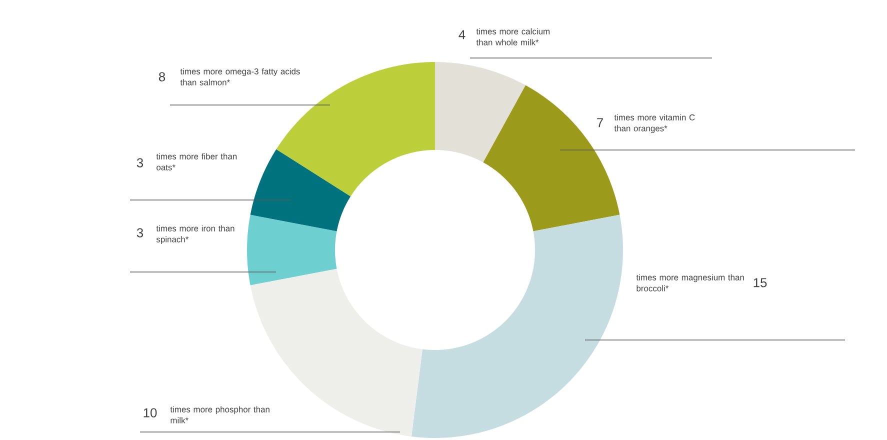 This screenshot has height=440, width=887. Describe the element at coordinates (760, 283) in the screenshot. I see `data-label: 15` at that location.